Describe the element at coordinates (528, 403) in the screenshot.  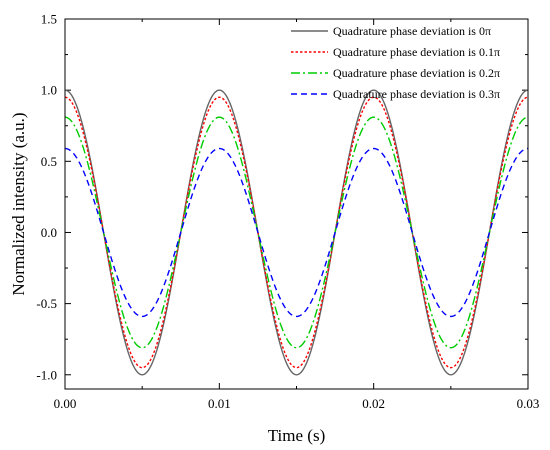
I see `x-tick-label: 0.03` at that location.